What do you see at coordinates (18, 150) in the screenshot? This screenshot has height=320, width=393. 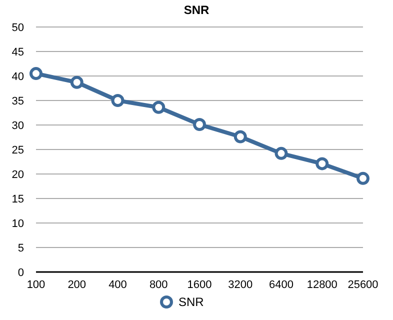 I see `y-tick-label: 25` at bounding box center [18, 150].